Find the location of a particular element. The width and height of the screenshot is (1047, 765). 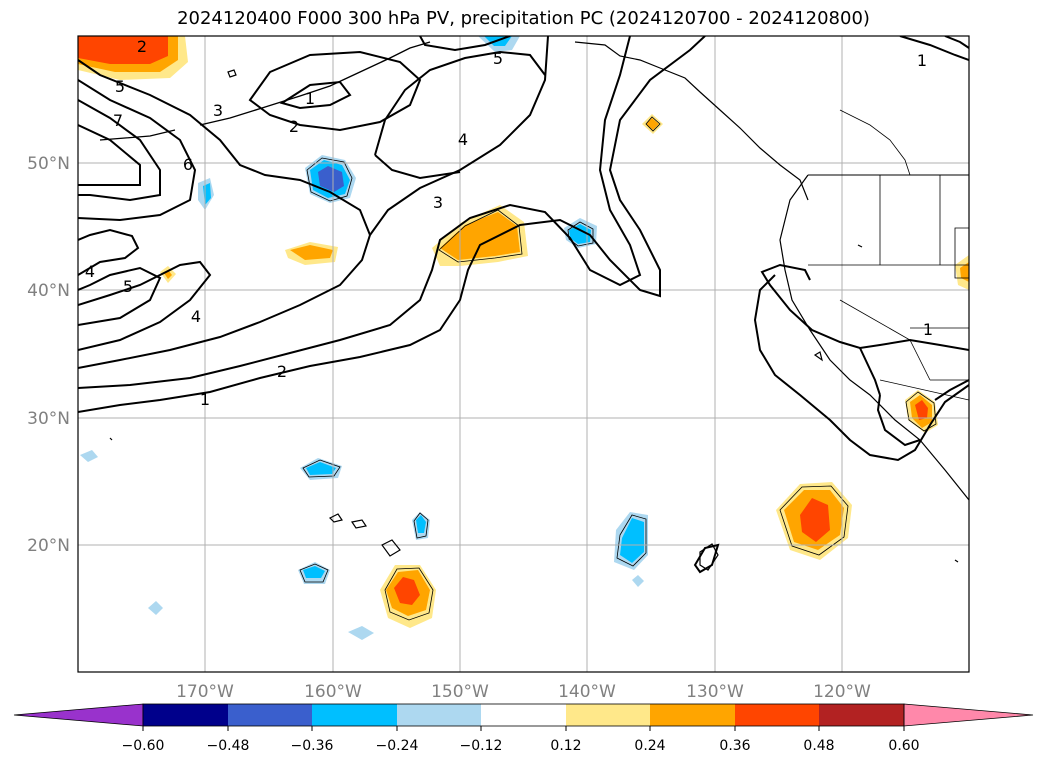

lon-label: 170°W is located at coordinates (205, 692).